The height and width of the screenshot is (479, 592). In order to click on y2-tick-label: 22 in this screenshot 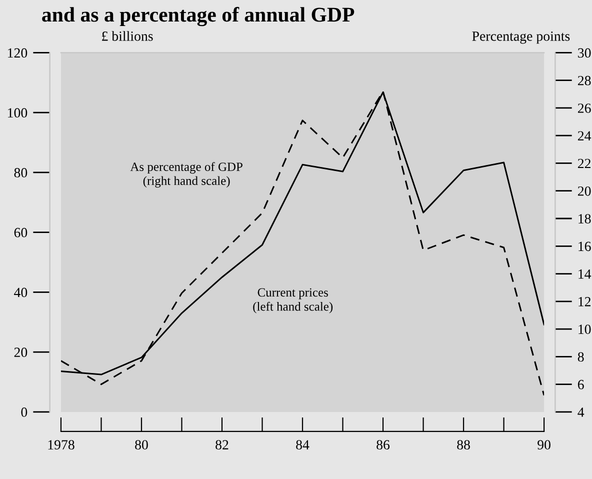, I will do `click(584, 163)`.